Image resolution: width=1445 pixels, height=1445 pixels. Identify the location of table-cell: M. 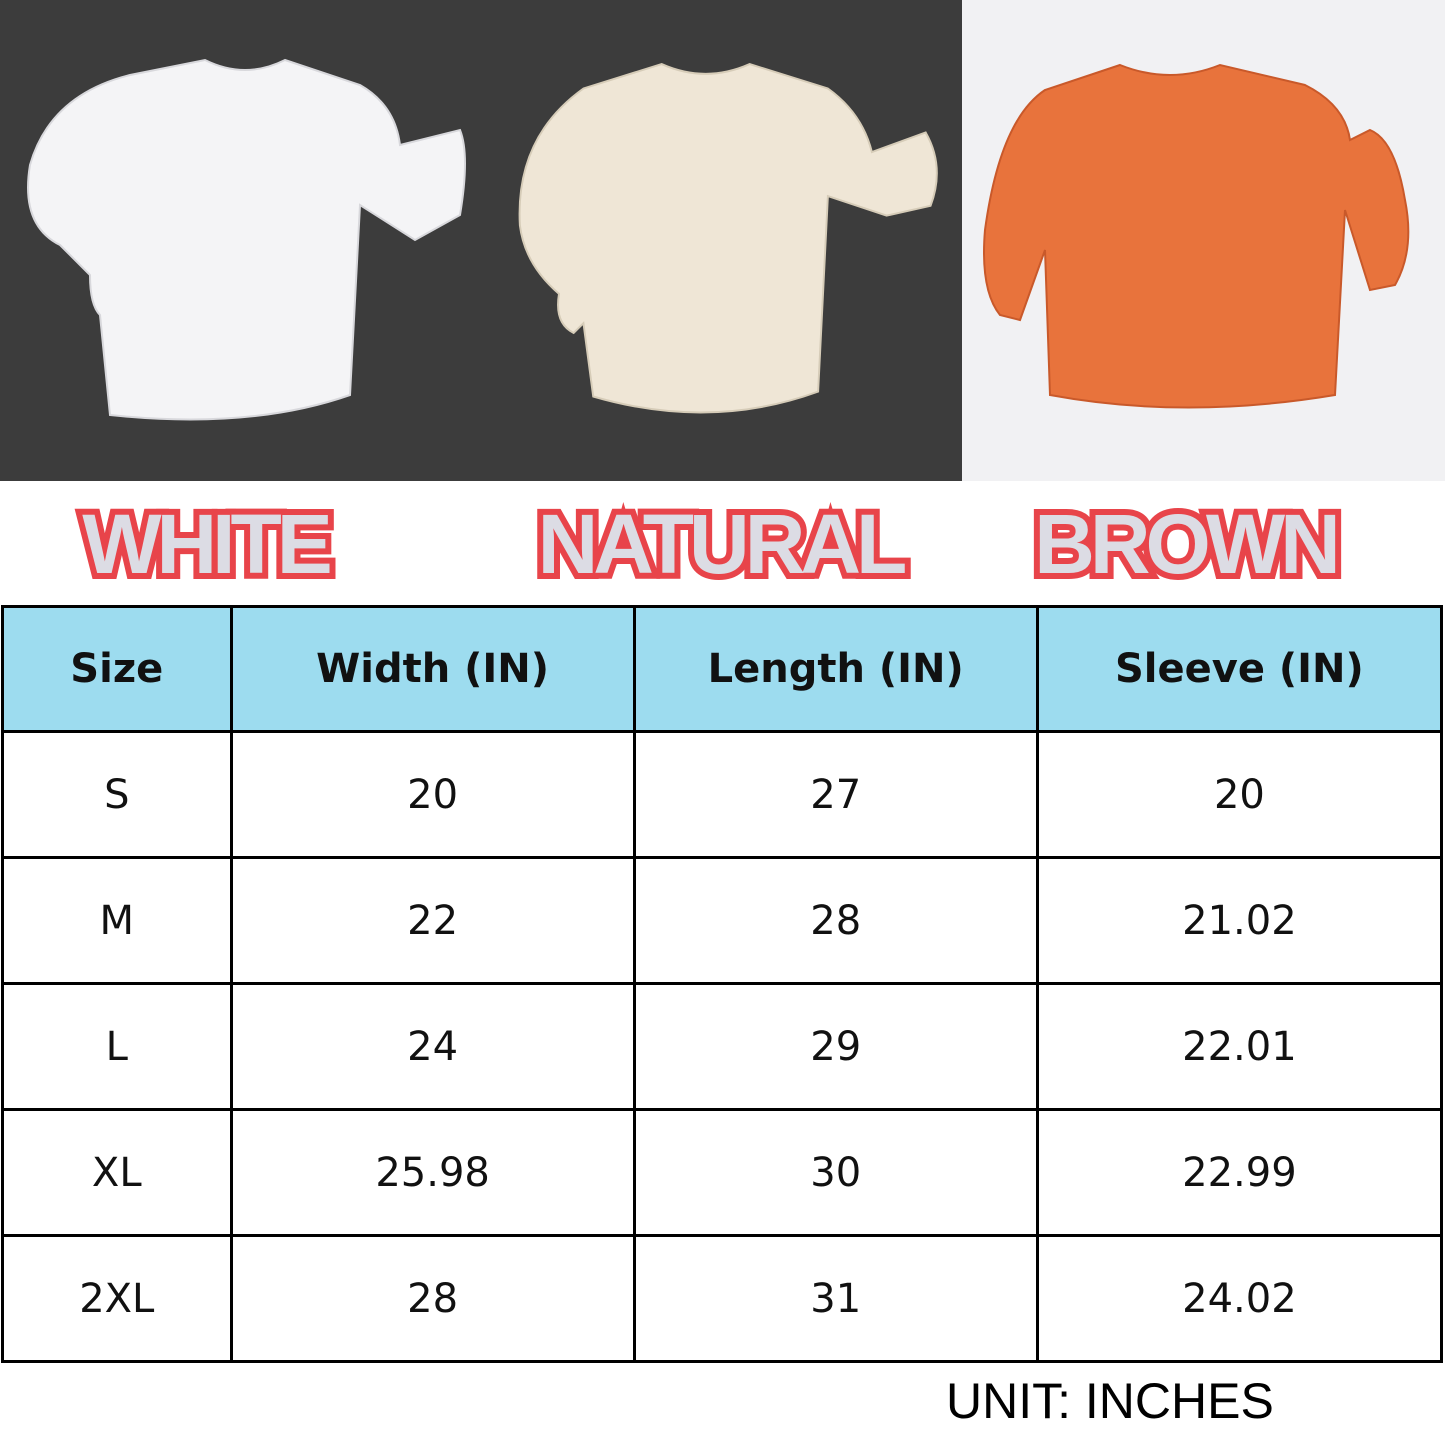
(117, 920).